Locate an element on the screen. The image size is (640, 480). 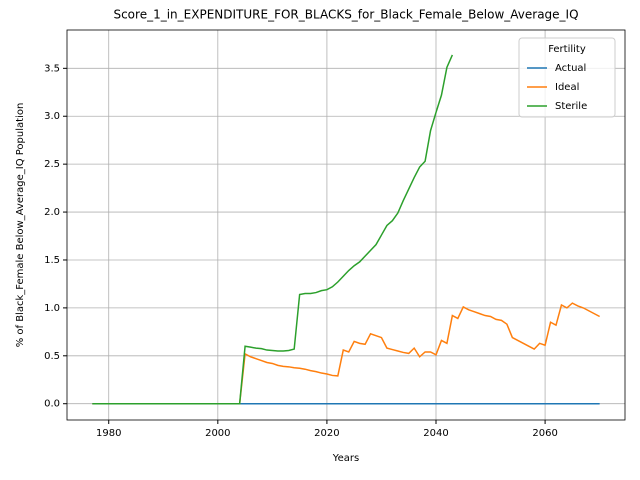
legend-box is located at coordinates (567, 77).